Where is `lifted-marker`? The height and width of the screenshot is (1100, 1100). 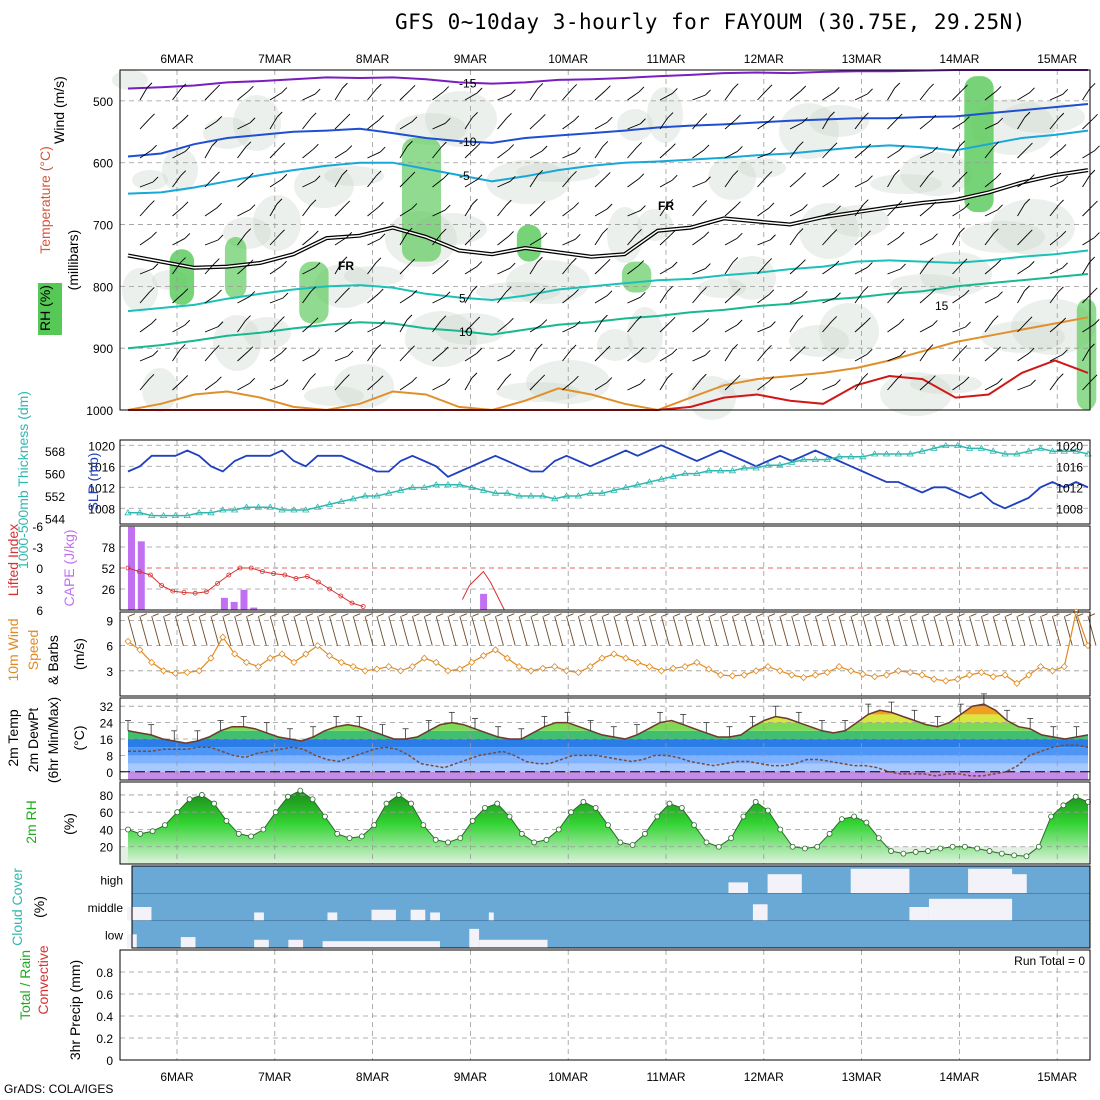 lifted-marker is located at coordinates (330, 589).